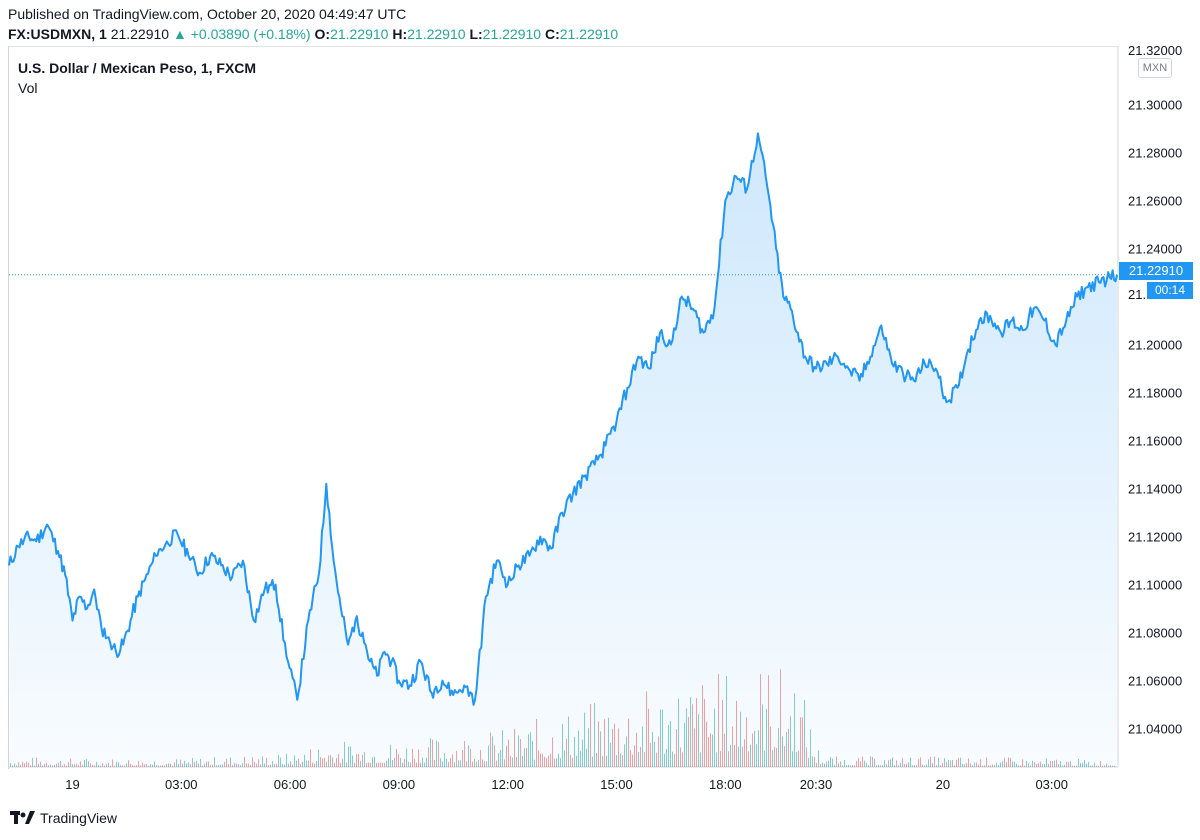 This screenshot has height=840, width=1200. I want to click on y-tick-label: 21.08000, so click(1155, 633).